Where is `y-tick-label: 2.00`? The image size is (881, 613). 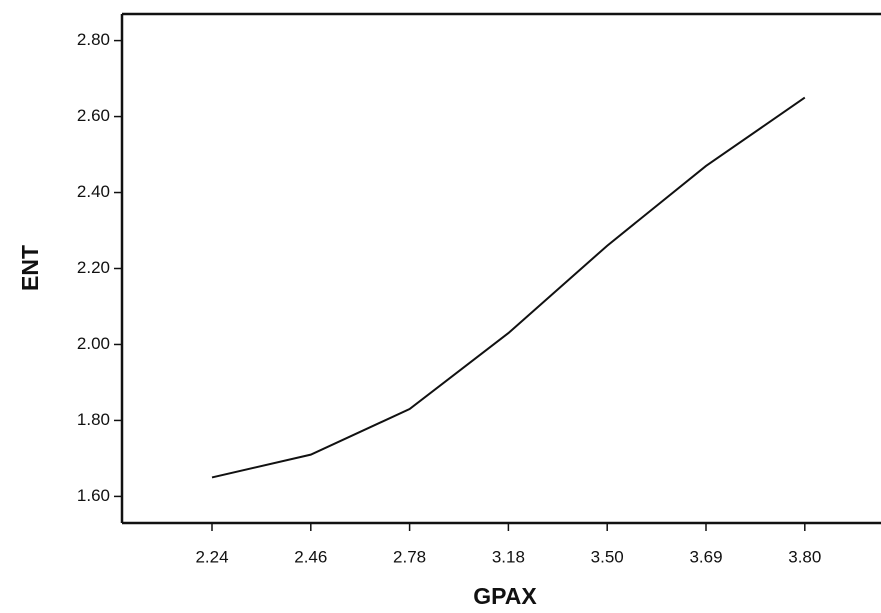
y-tick-label: 2.00 is located at coordinates (93, 343).